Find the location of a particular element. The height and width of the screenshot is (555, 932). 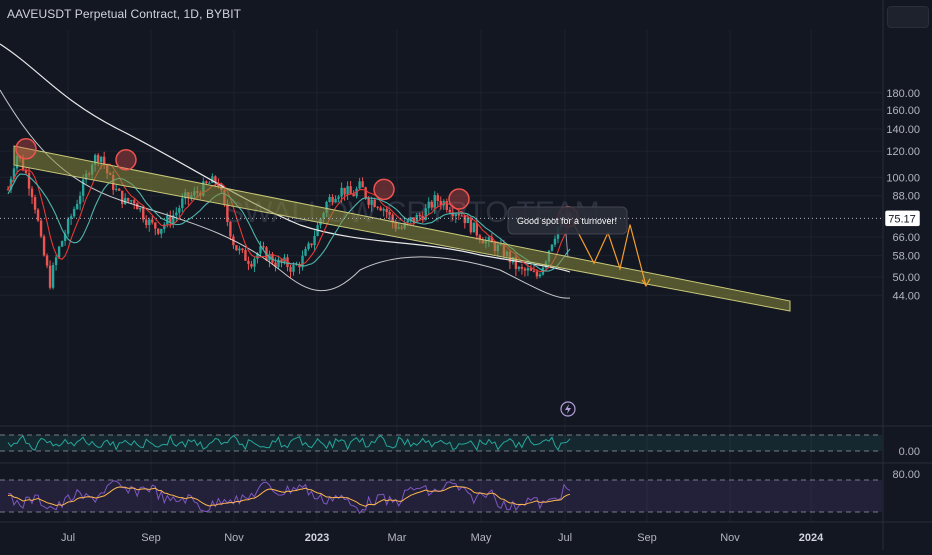

projection-arrowhead is located at coordinates (646, 282).